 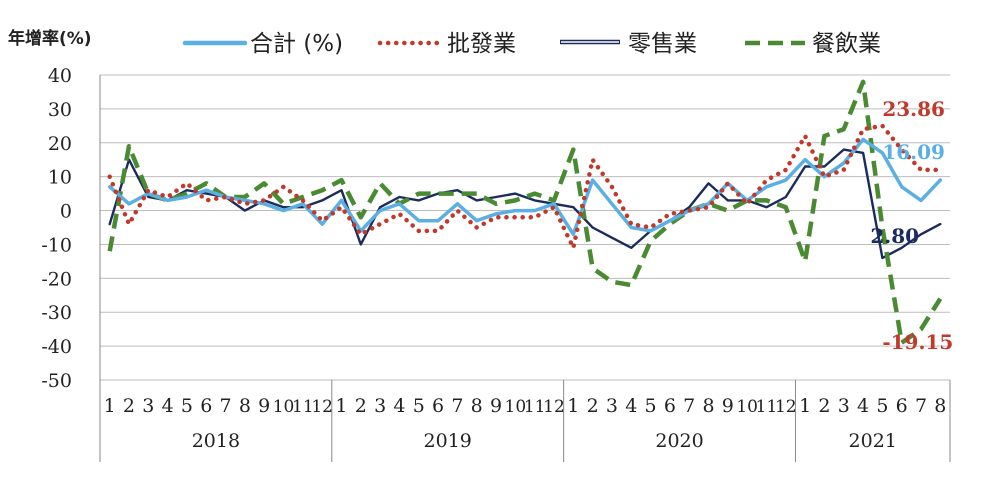 What do you see at coordinates (662, 44) in the screenshot?
I see `legend-label: 零售業` at bounding box center [662, 44].